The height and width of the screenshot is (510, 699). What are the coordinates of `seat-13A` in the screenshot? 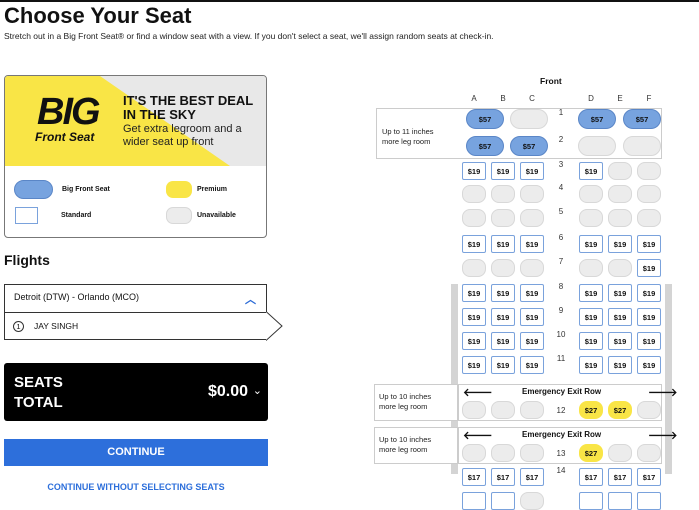 It's located at (474, 453).